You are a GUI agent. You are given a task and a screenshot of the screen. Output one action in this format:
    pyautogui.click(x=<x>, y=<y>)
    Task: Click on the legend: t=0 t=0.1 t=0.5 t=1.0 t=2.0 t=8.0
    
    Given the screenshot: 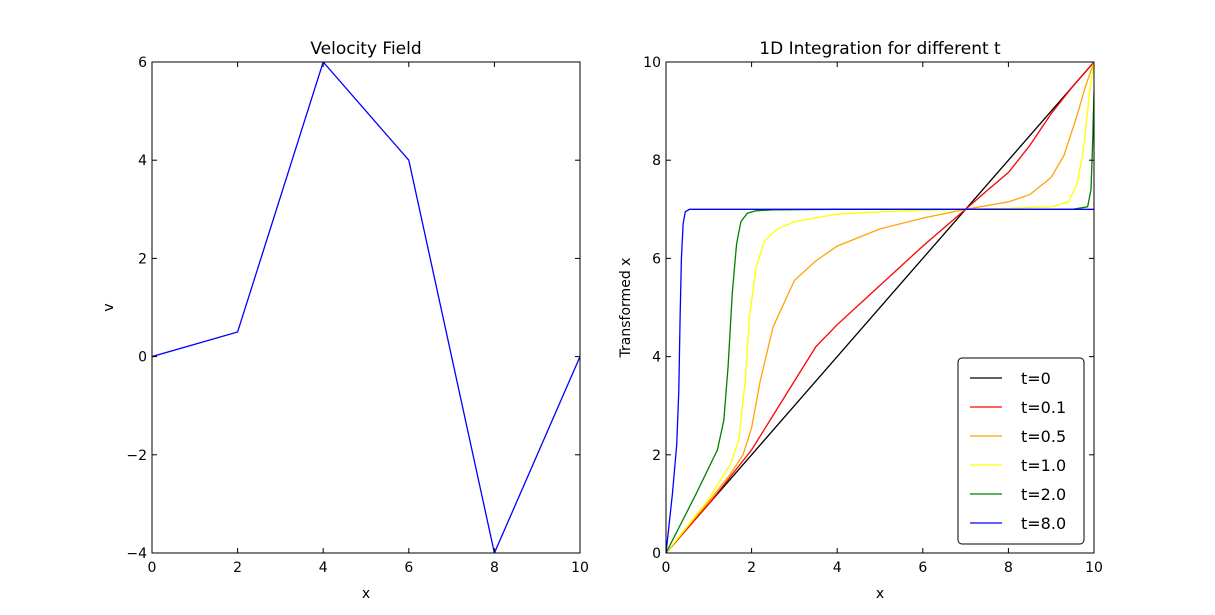 What is the action you would take?
    pyautogui.click(x=1021, y=451)
    